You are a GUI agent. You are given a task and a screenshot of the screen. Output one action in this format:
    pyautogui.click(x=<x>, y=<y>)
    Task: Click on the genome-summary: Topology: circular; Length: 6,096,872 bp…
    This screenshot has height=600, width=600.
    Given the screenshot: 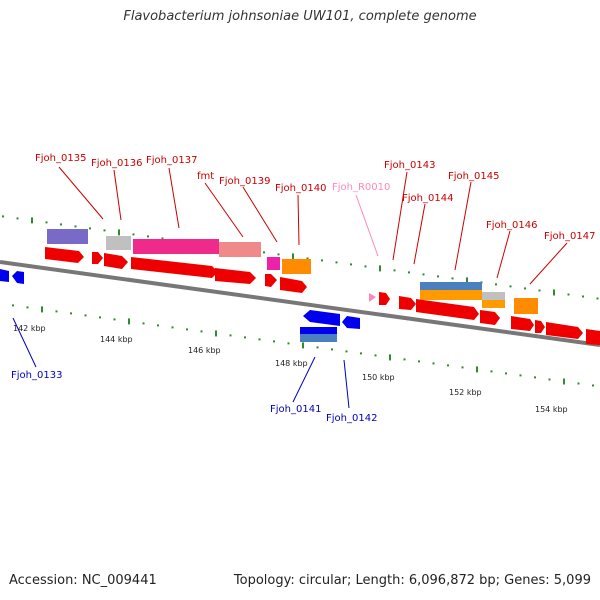 What is the action you would take?
    pyautogui.click(x=412, y=580)
    